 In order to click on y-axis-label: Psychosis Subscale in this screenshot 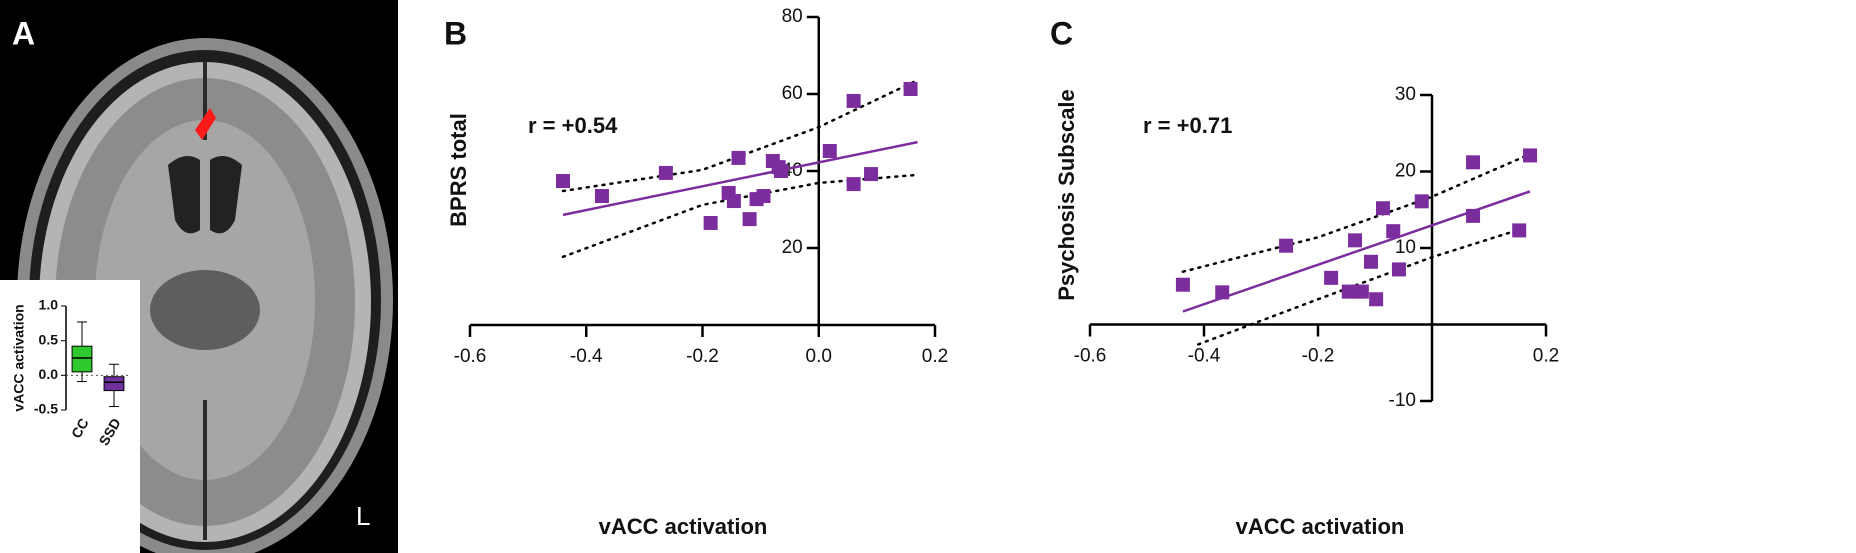, I will do `click(1066, 195)`.